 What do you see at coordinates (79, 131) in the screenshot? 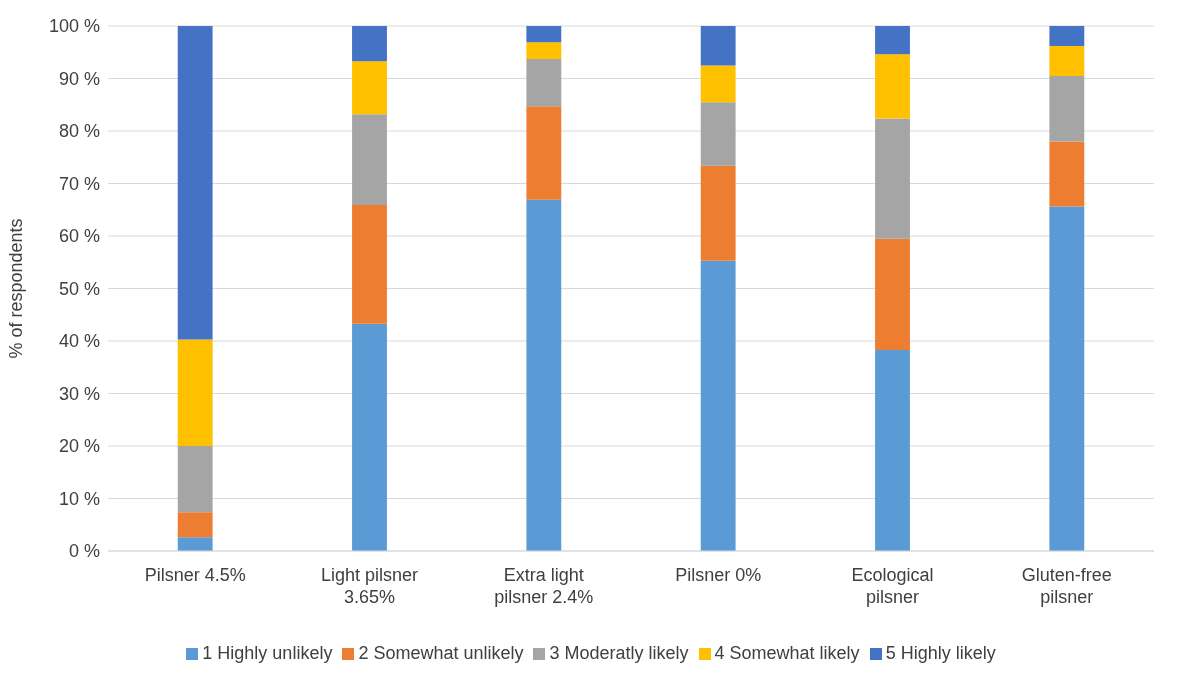
I see `y-tick-label: 80 %` at bounding box center [79, 131].